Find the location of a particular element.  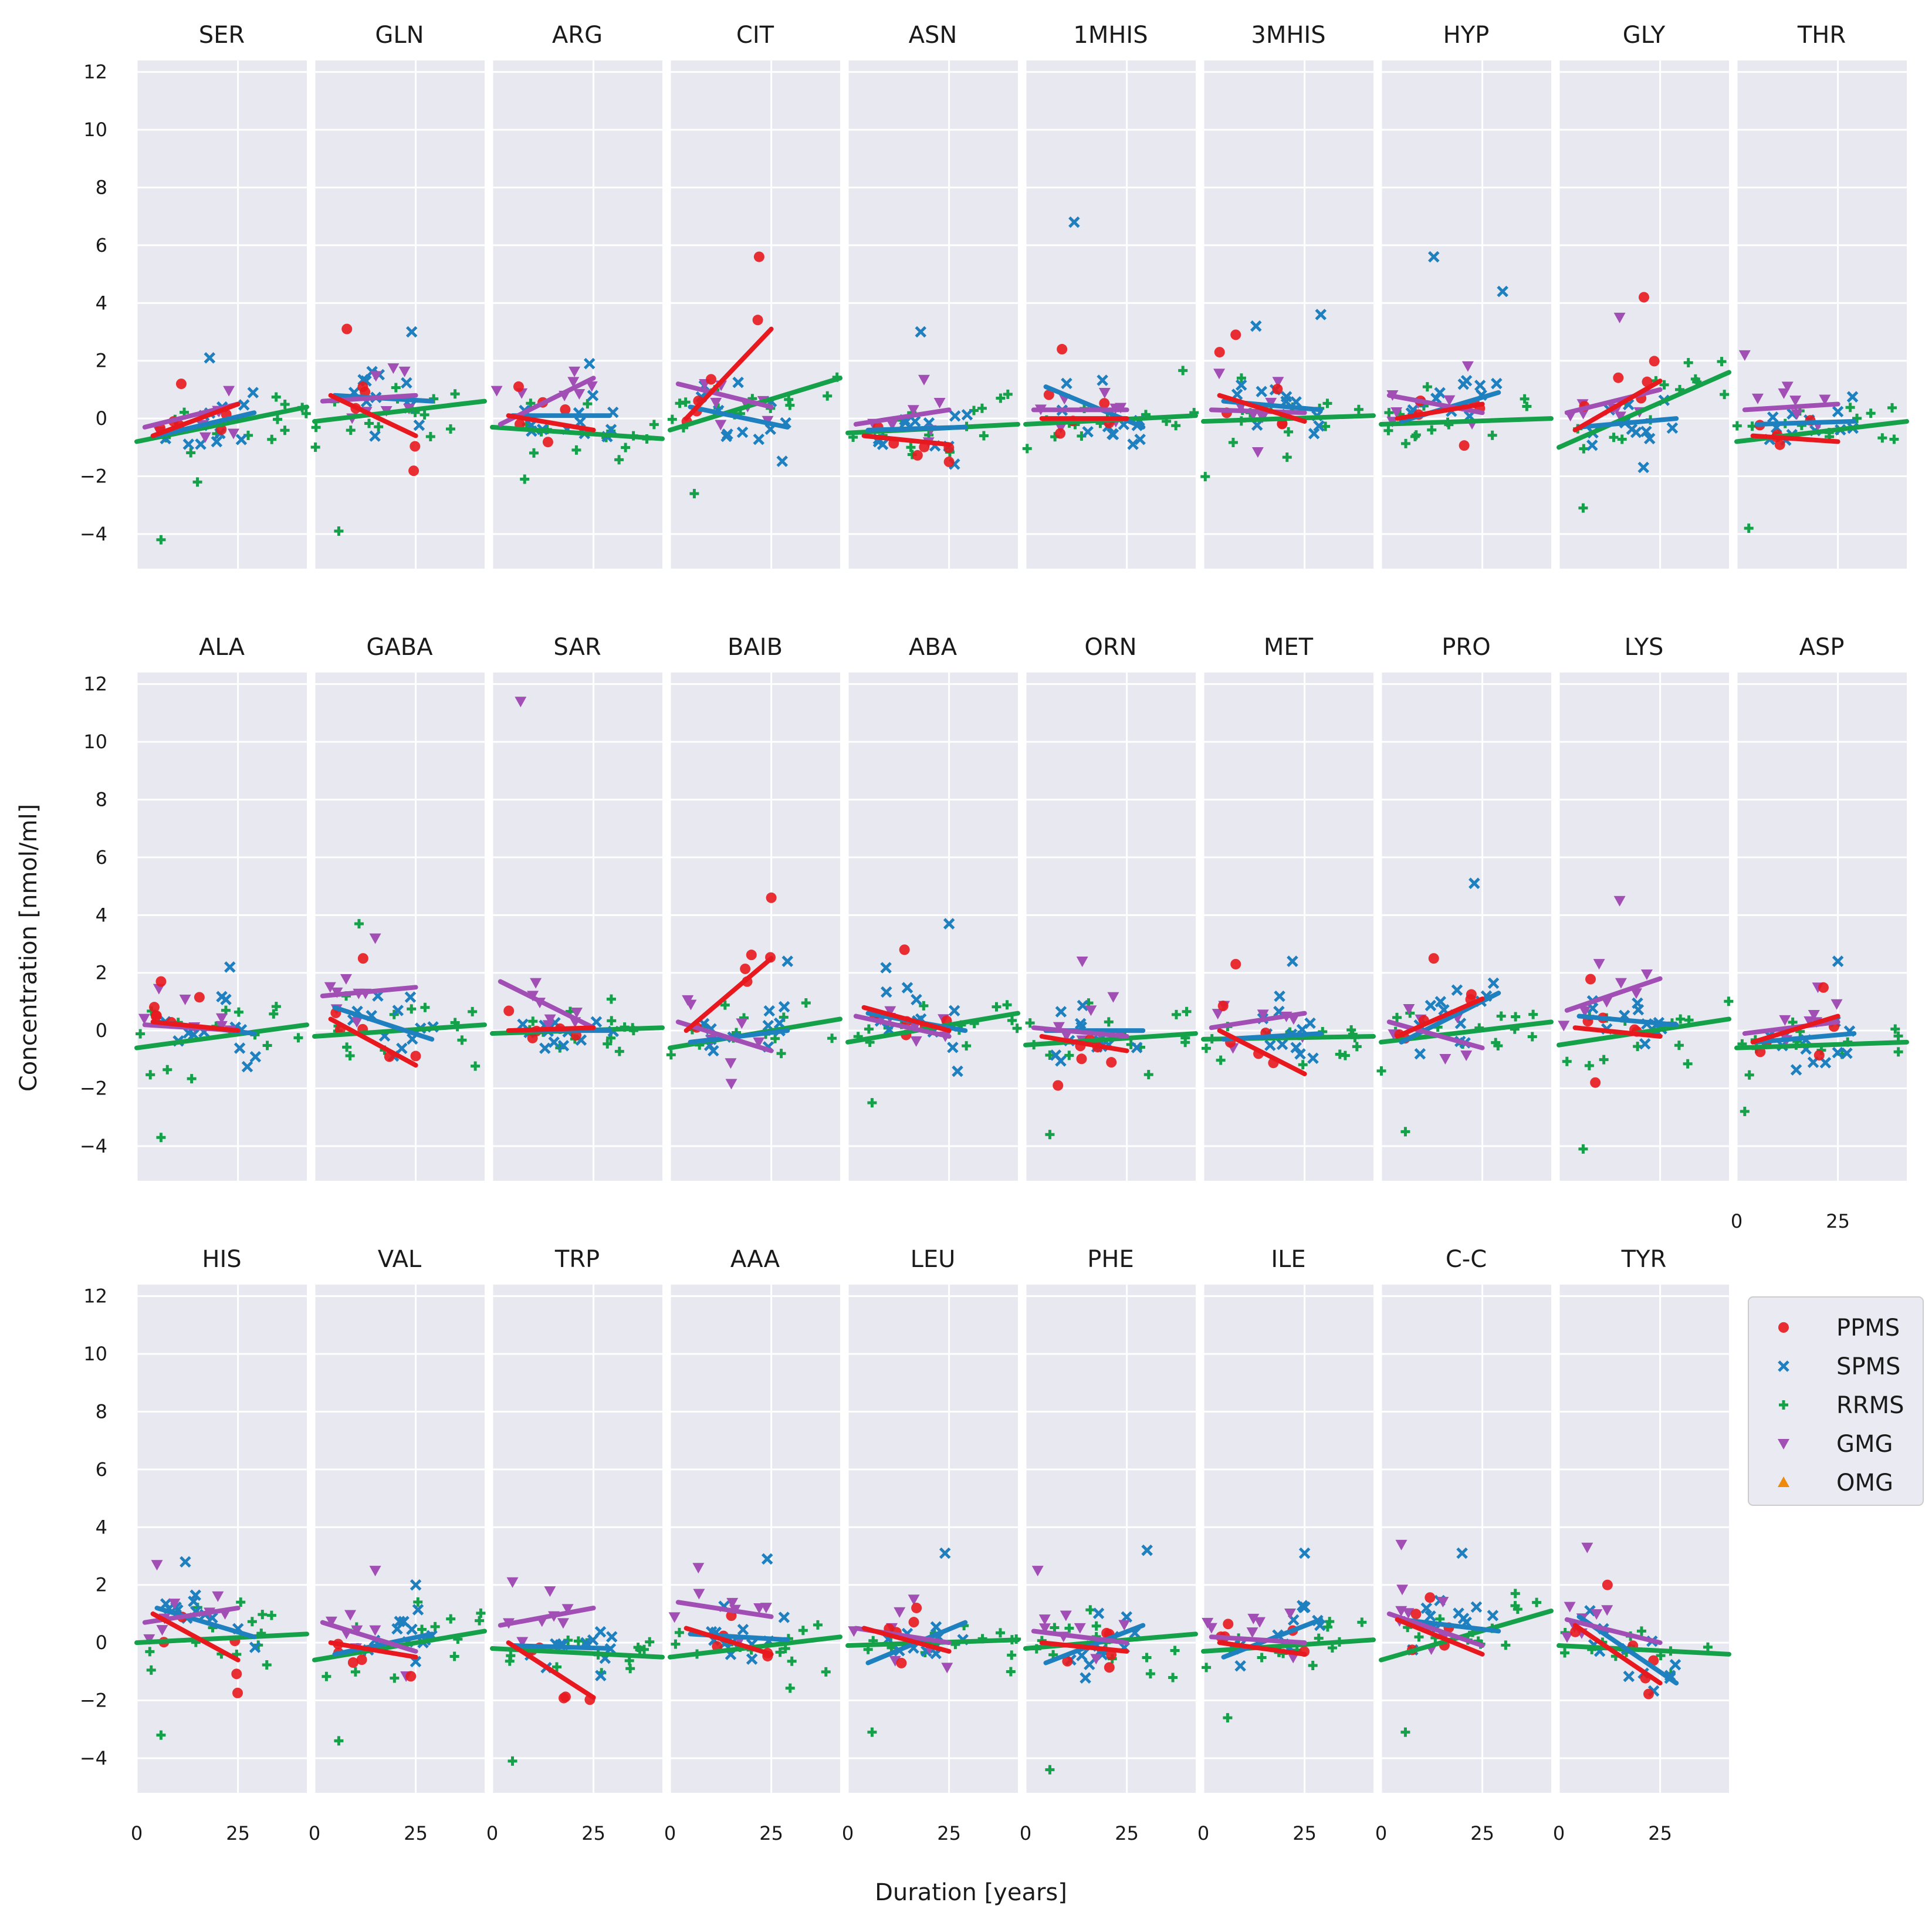

y-tick-label: 8 is located at coordinates (101, 800).